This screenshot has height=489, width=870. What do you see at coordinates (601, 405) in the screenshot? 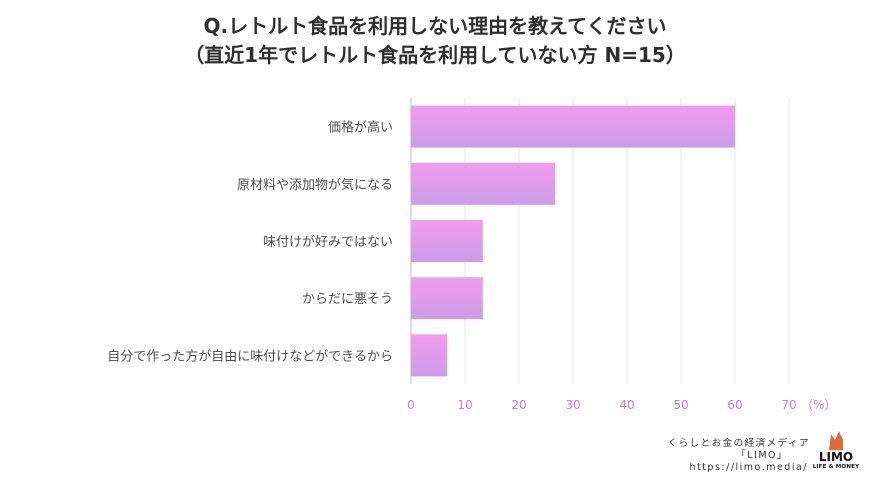
I see `x-tick-labels: 0 10 20 30 40 50 60 70` at bounding box center [601, 405].